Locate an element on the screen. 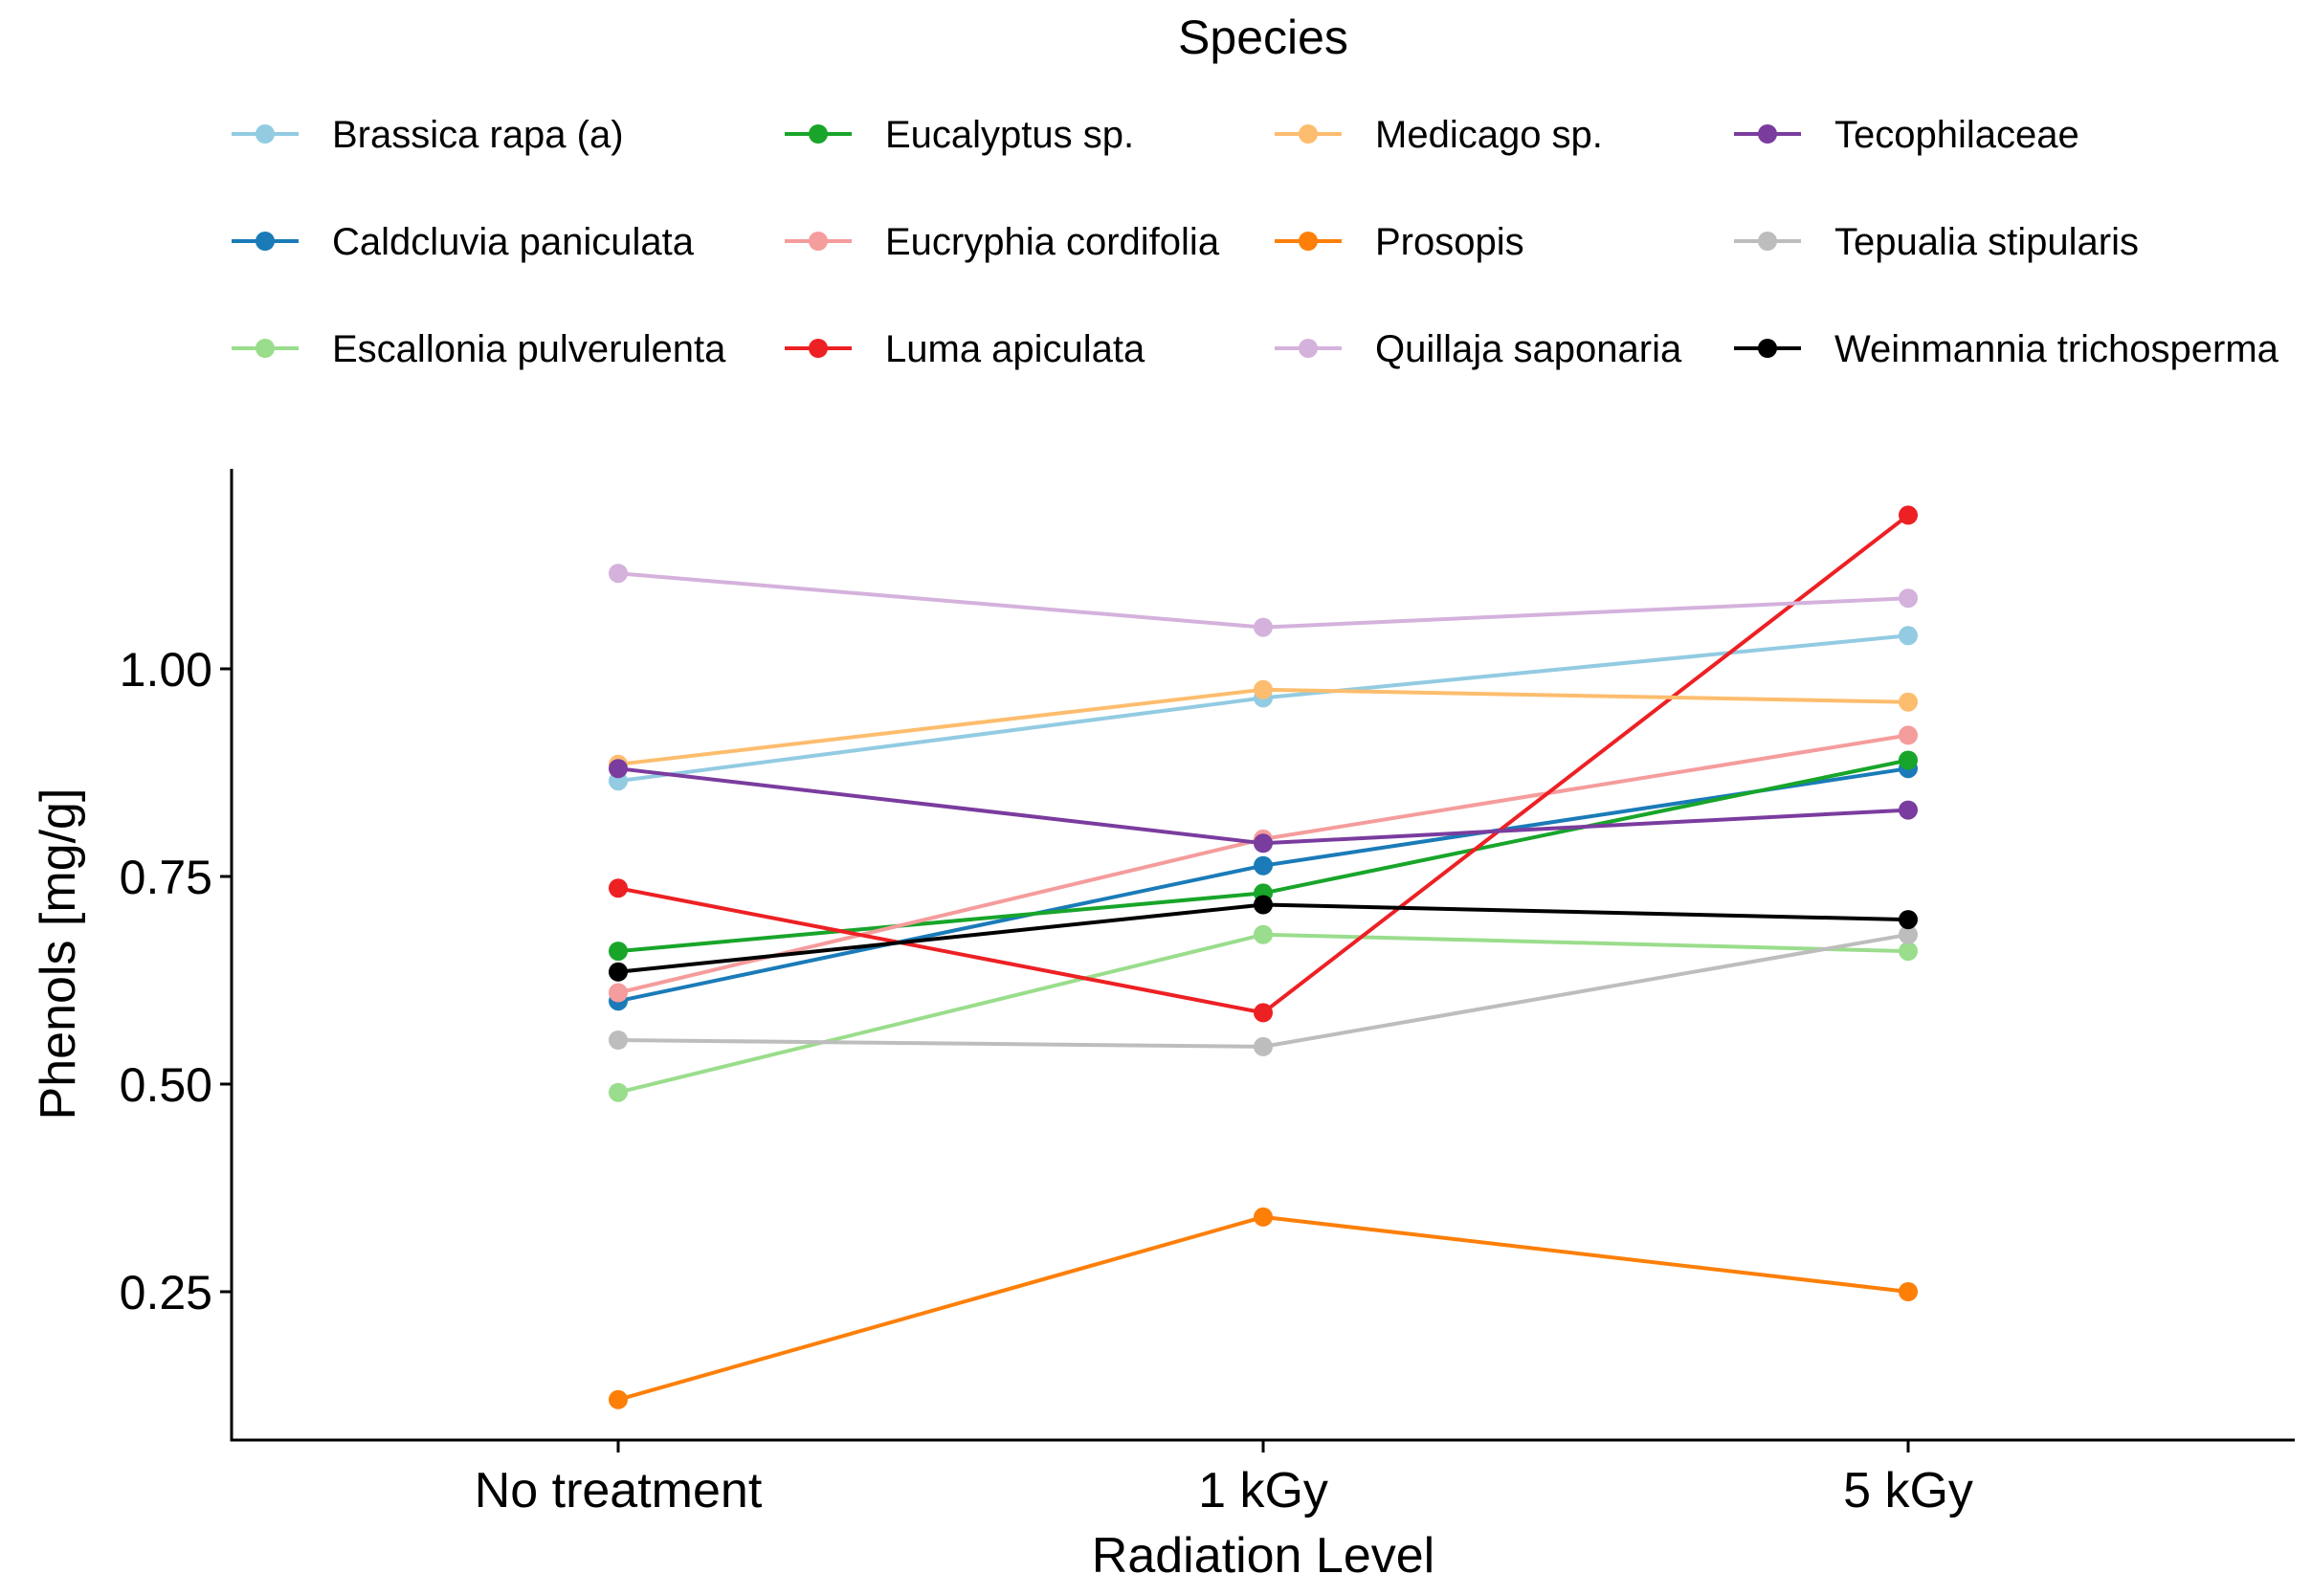 The height and width of the screenshot is (1596, 2312). x-axis-label: Radiation Level is located at coordinates (1263, 1556).